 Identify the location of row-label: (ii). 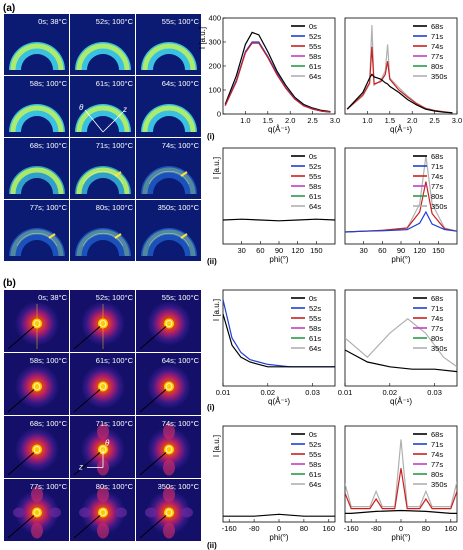
(212, 261).